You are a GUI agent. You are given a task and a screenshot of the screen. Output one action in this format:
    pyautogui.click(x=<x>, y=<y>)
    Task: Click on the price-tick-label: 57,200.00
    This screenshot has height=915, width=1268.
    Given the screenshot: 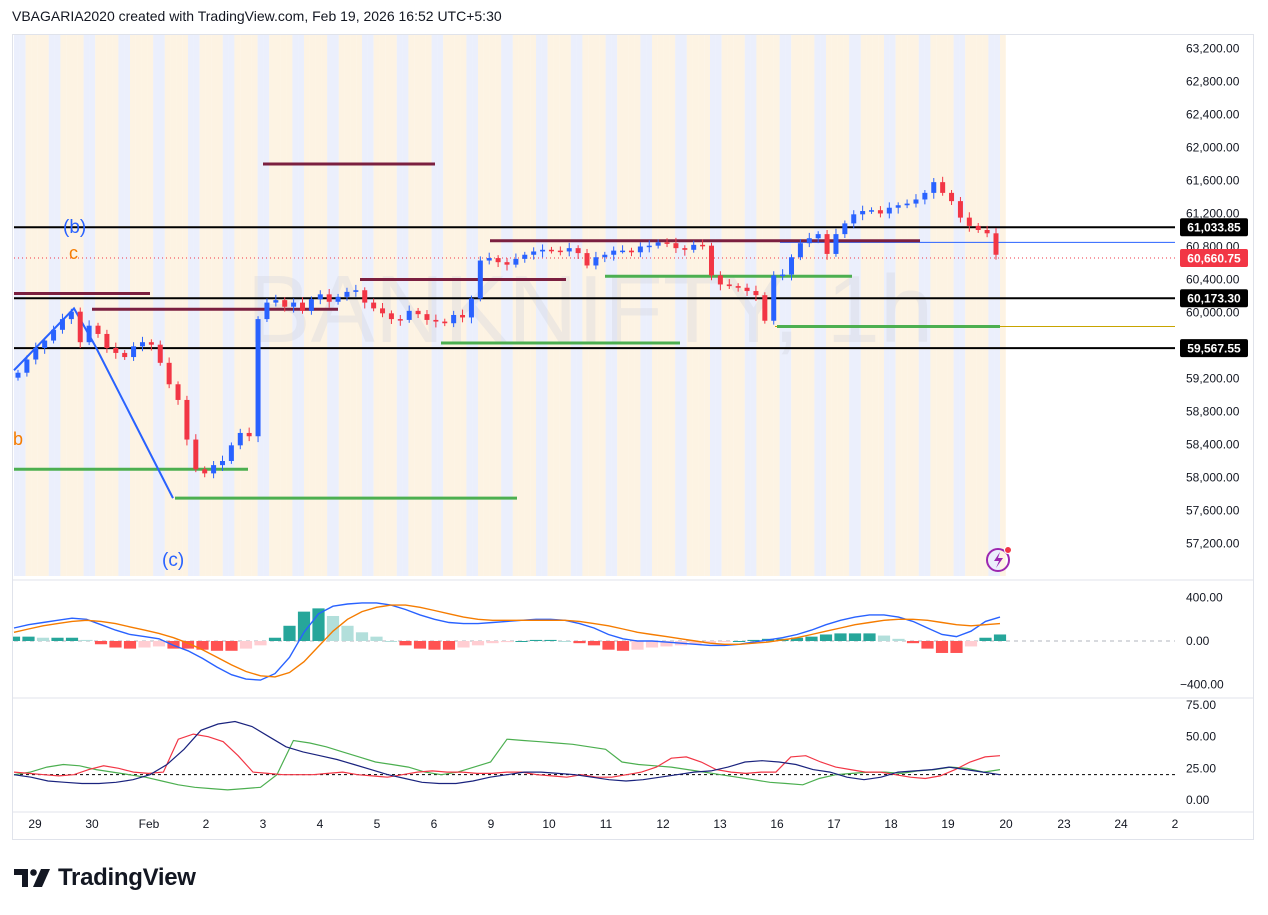 What is the action you would take?
    pyautogui.click(x=1213, y=544)
    